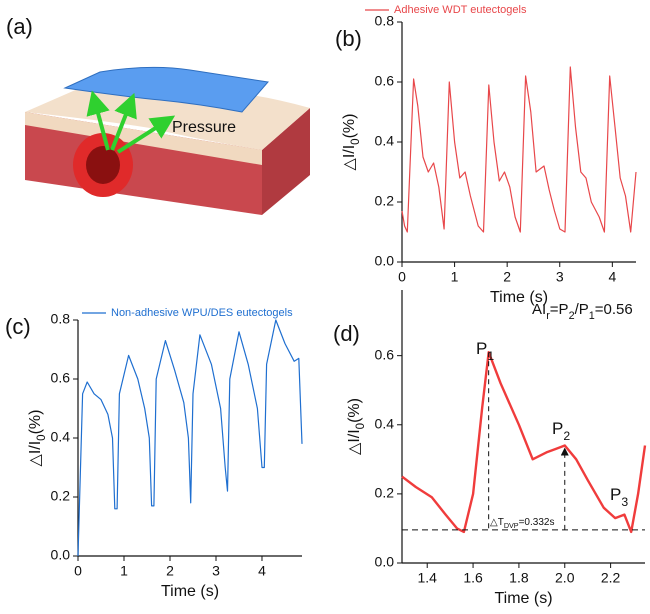  I want to click on annotation-part: △T, so click(497, 522).